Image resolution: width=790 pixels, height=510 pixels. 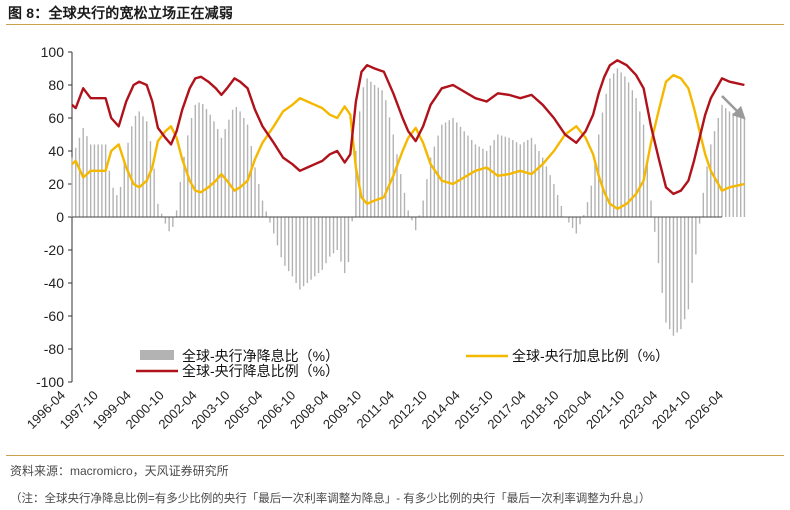 I want to click on legend-label-net_cut: 全球-央行净降息比（%）, so click(x=260, y=356).